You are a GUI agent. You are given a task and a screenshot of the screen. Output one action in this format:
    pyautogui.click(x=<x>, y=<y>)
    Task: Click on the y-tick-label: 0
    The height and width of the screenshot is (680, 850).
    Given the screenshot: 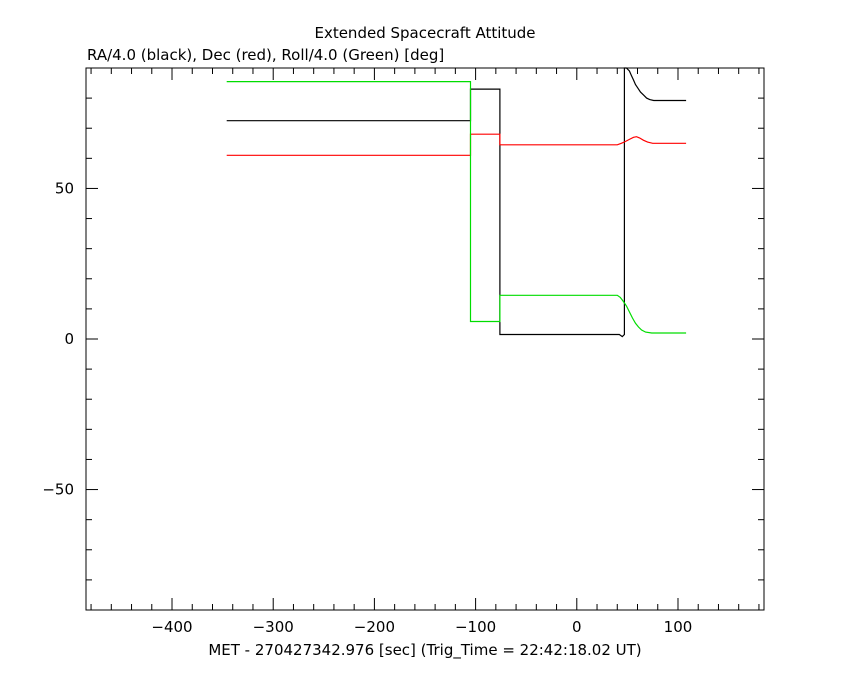 What is the action you would take?
    pyautogui.click(x=69, y=339)
    